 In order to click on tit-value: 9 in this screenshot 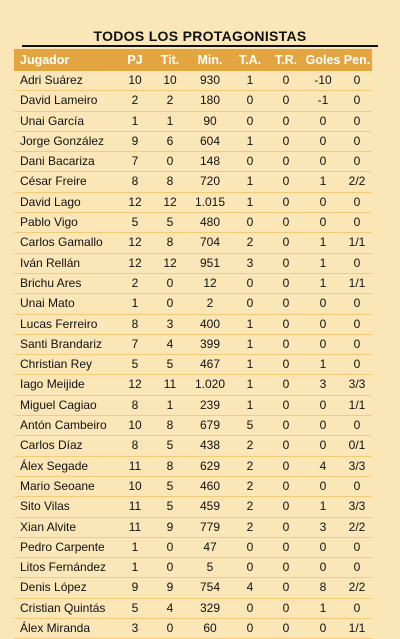, I will do `click(170, 587)`.